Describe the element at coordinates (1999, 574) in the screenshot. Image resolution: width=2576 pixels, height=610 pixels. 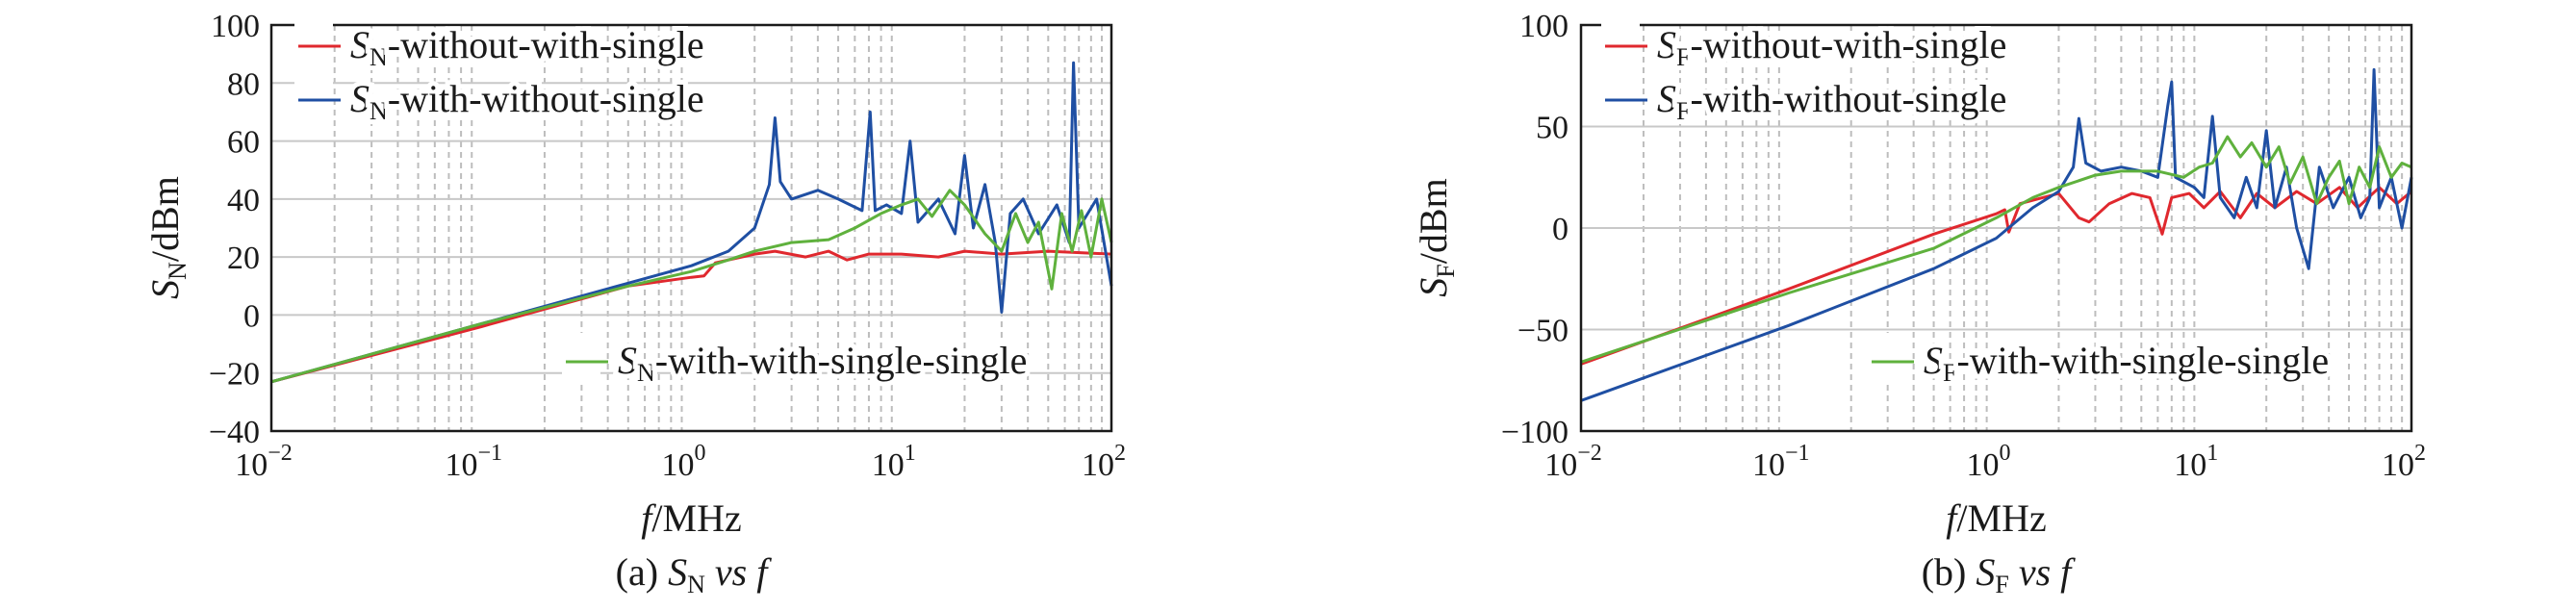
I see `figure-caption: (b) SF vs f` at that location.